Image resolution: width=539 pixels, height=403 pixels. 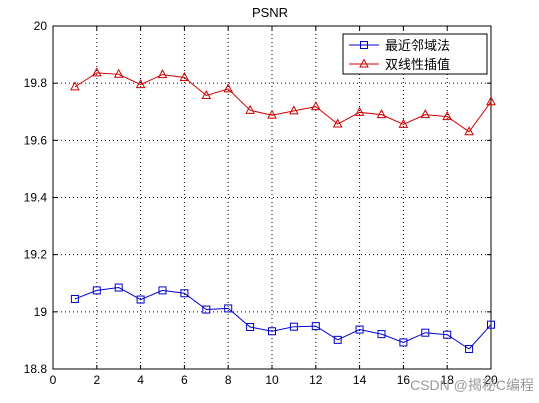 I want to click on y-tick-label: 19.2, so click(x=36, y=255).